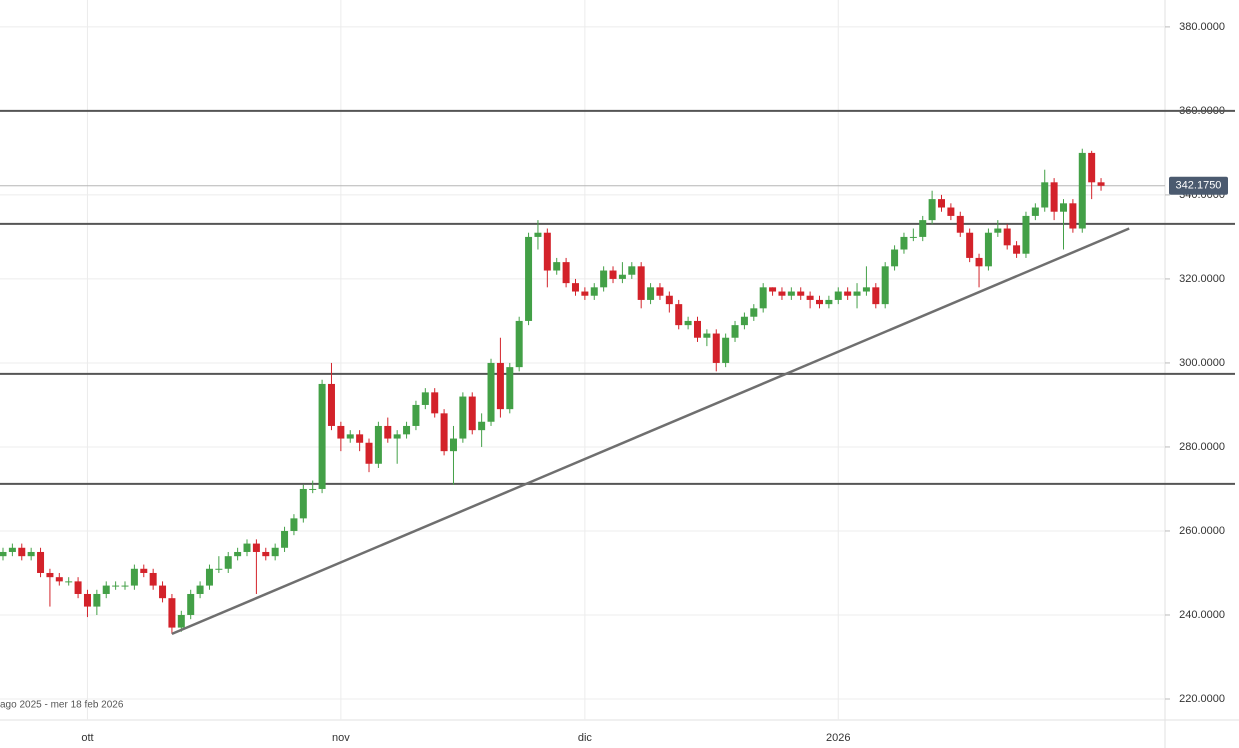 This screenshot has height=748, width=1239. I want to click on x-tick-label: 2026, so click(838, 738).